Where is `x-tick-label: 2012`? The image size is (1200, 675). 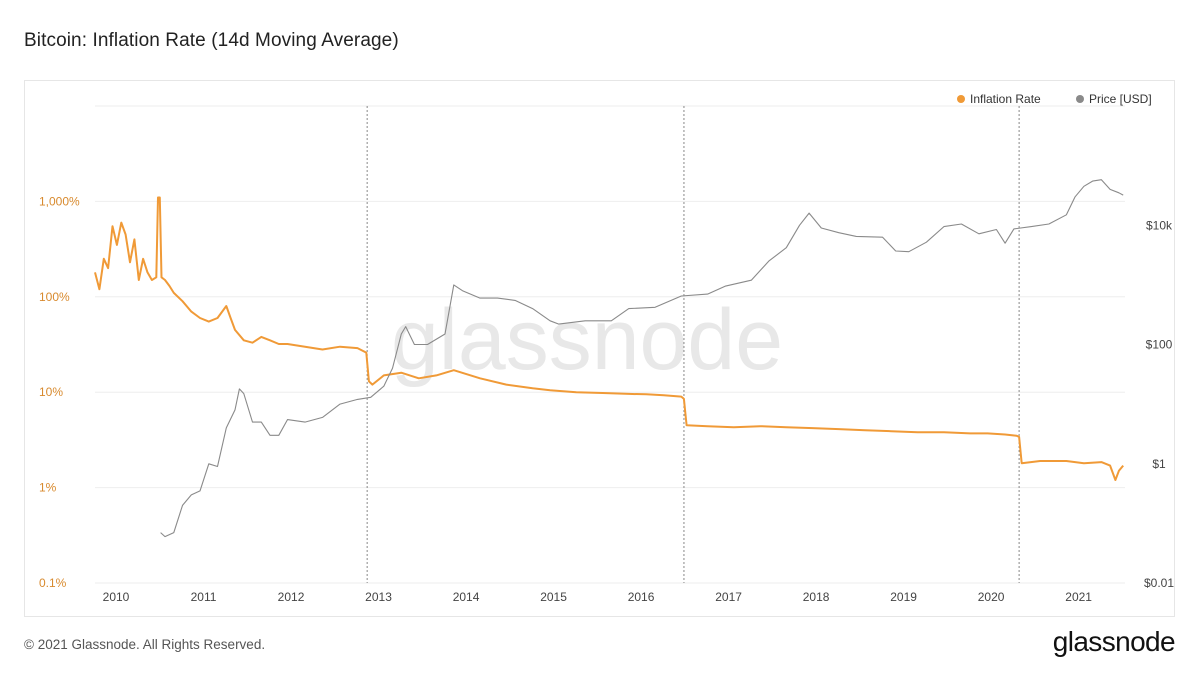
x-tick-label: 2012 is located at coordinates (291, 597).